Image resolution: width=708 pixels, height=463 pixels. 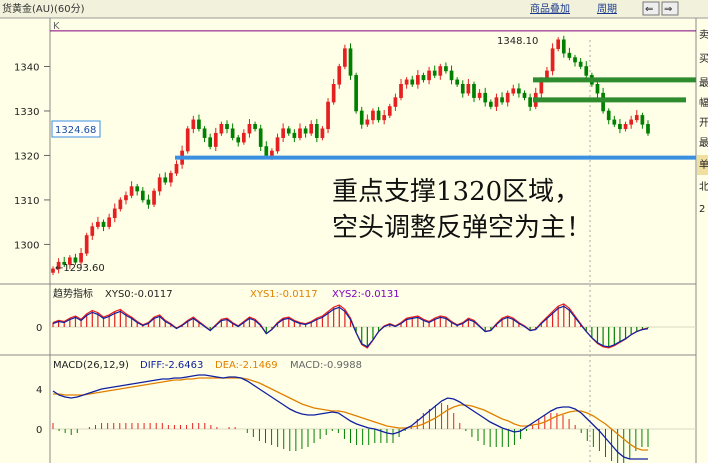 What do you see at coordinates (350, 414) in the screenshot?
I see `dea-line` at bounding box center [350, 414].